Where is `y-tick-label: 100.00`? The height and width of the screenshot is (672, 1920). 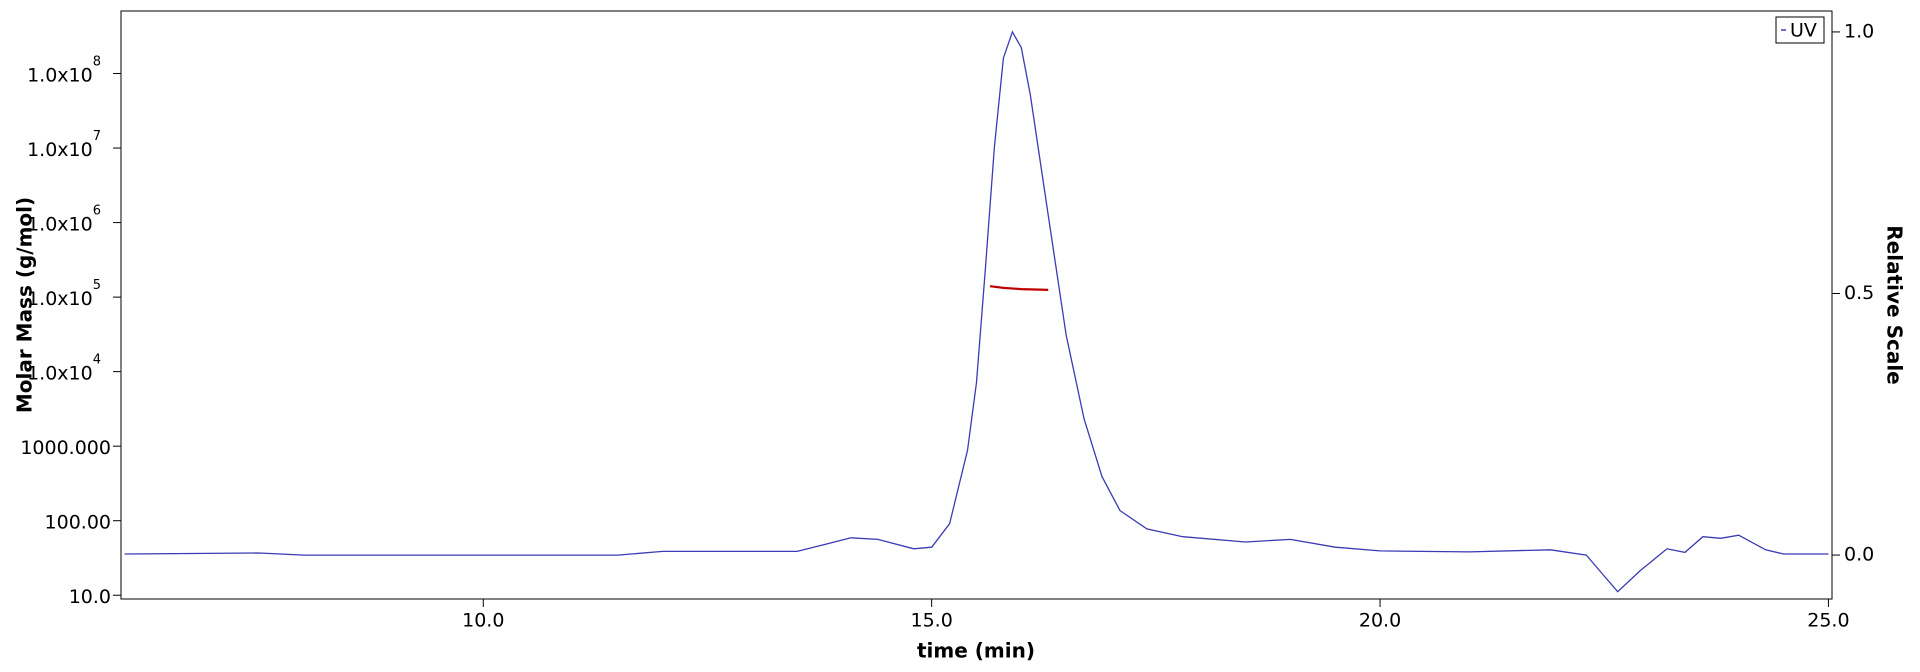
y-tick-label: 100.00 is located at coordinates (78, 522).